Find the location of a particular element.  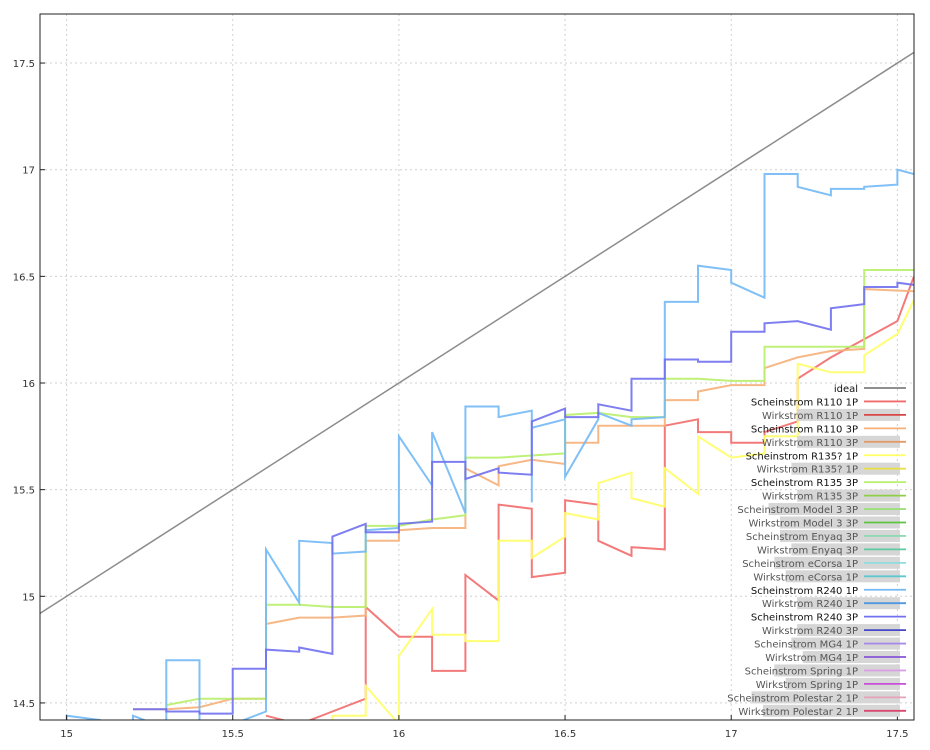

legend-highlight-scheinstrom-mg4-1p is located at coordinates (845, 643).